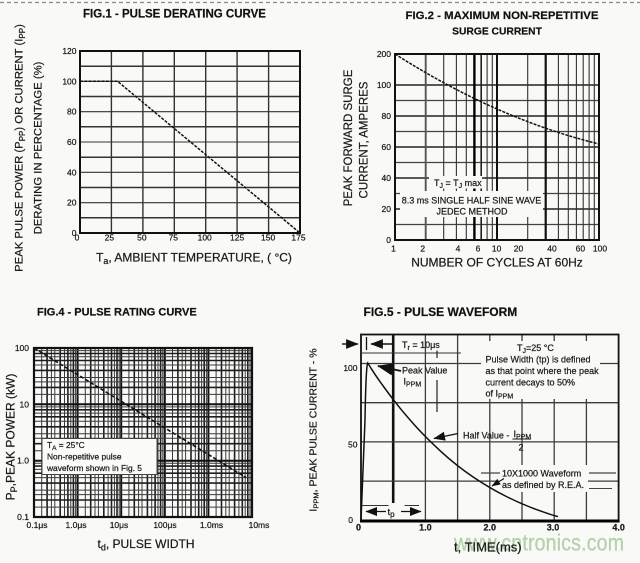  What do you see at coordinates (531, 382) in the screenshot?
I see `svg-text: current decays to 50%` at bounding box center [531, 382].